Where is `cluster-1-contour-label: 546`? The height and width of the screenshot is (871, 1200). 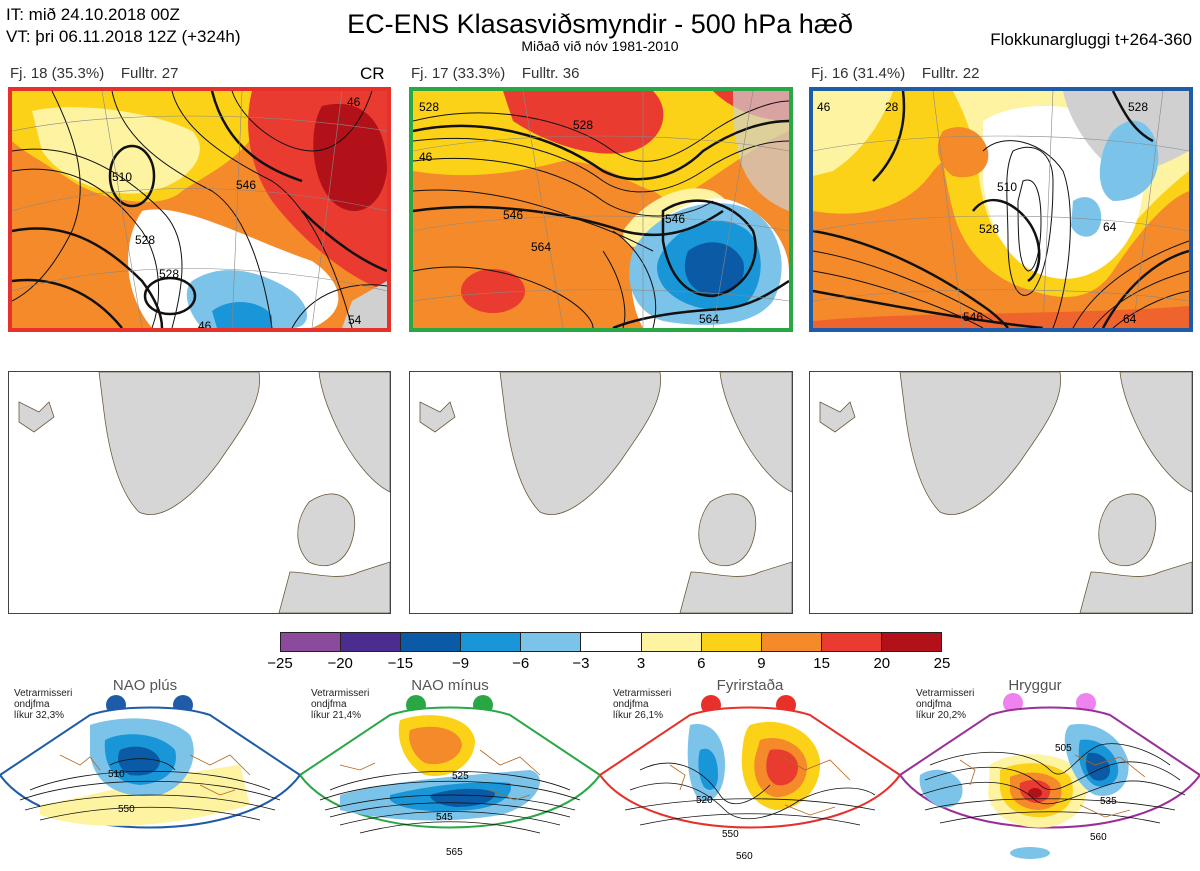
cluster-1-contour-label: 546 is located at coordinates (246, 185).